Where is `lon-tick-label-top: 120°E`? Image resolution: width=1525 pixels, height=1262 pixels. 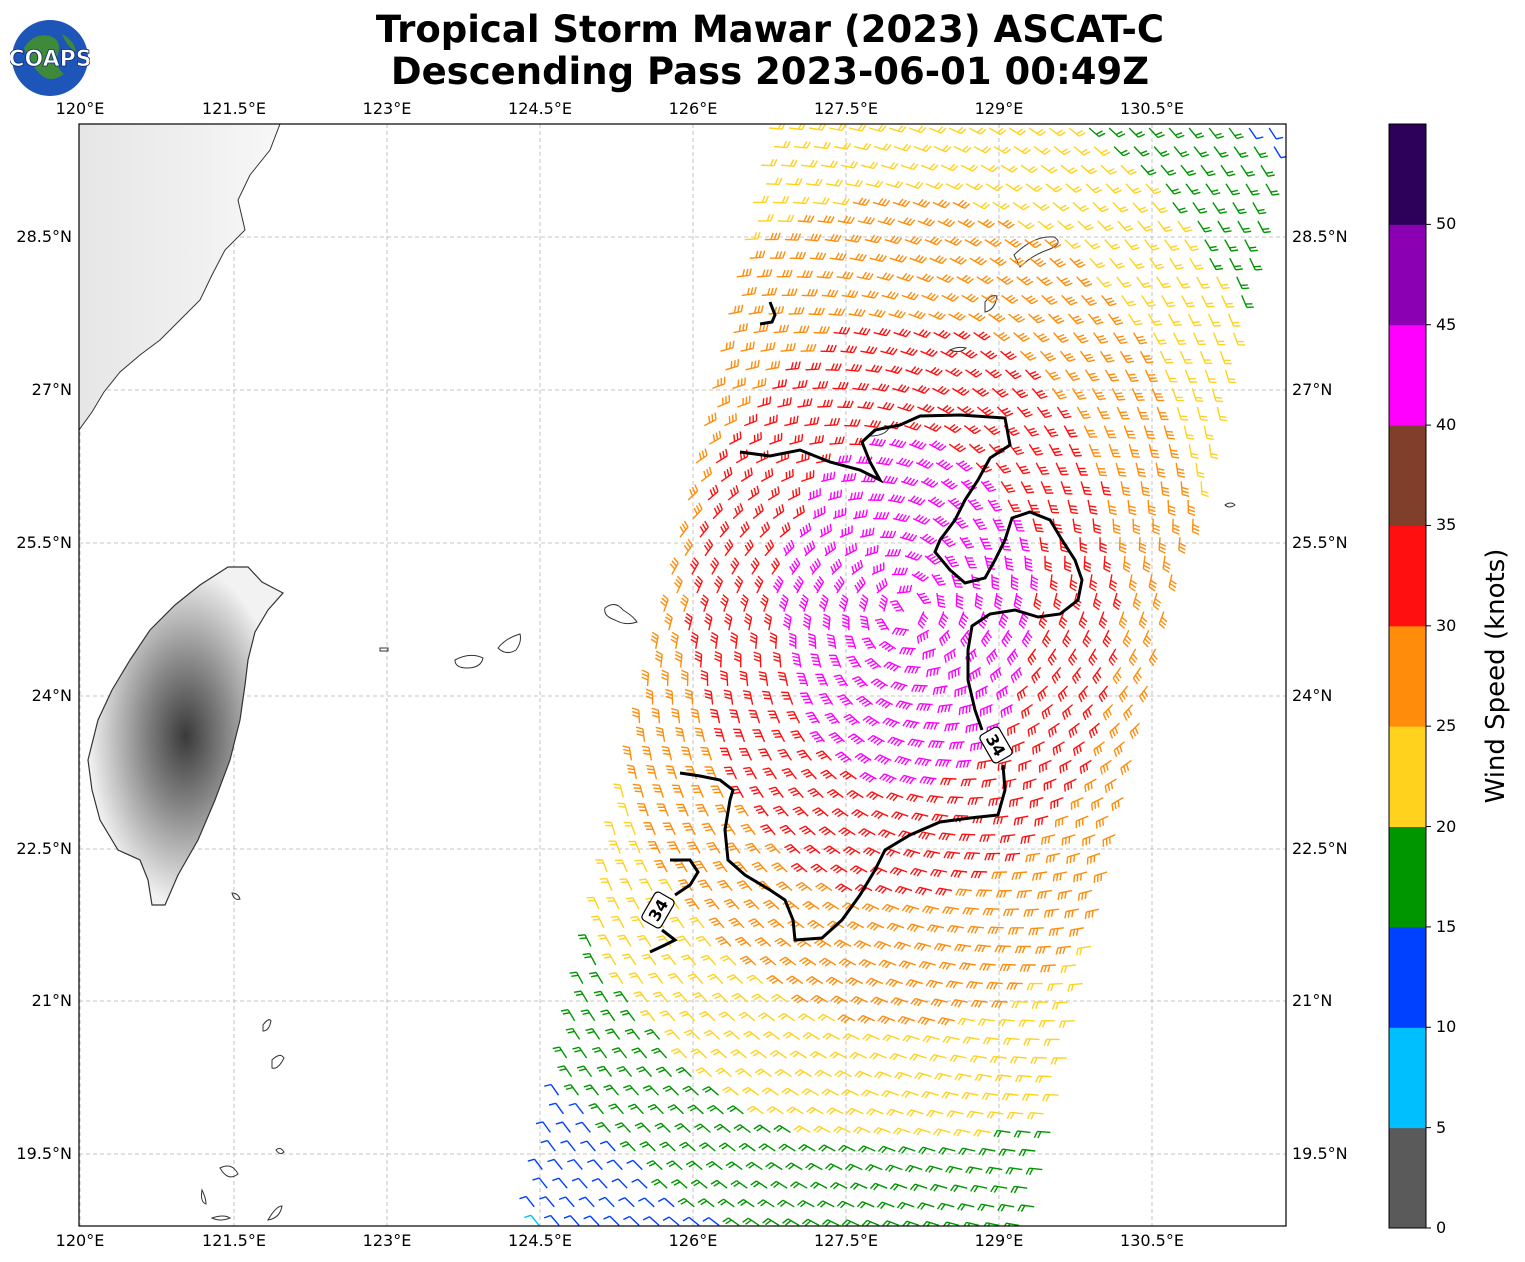
lon-tick-label-top: 120°E is located at coordinates (80, 108).